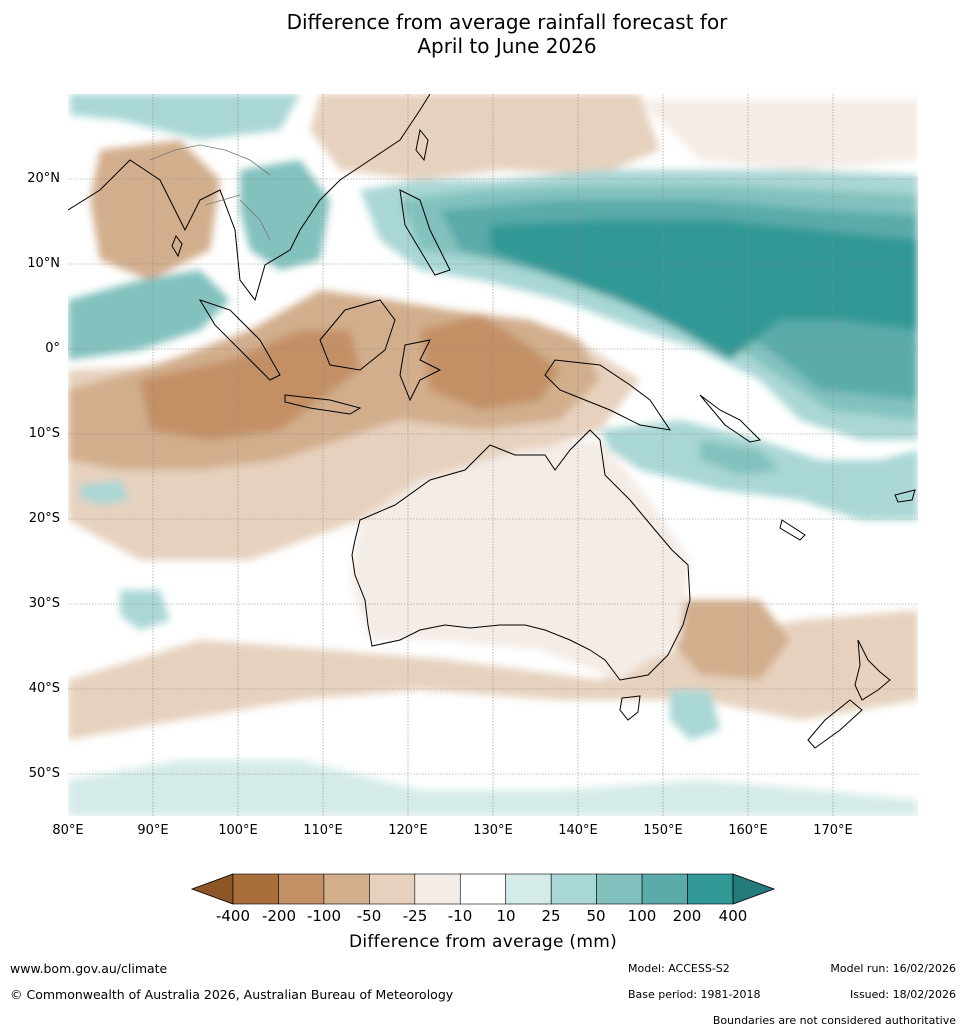 This screenshot has width=965, height=1035. Describe the element at coordinates (748, 830) in the screenshot. I see `lon-label-160e: 160°E` at that location.